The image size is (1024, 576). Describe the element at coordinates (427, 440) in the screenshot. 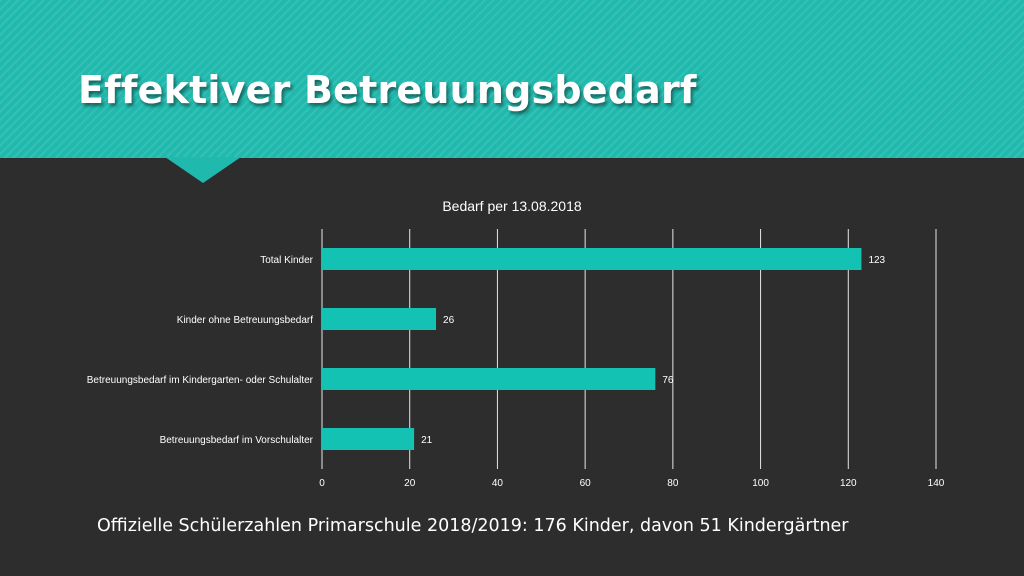

I see `data-label: 21` at that location.